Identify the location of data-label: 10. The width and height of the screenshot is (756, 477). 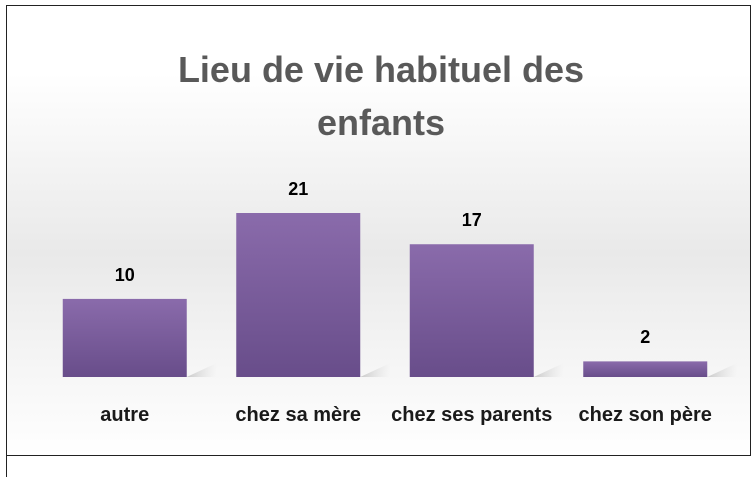
(124, 274).